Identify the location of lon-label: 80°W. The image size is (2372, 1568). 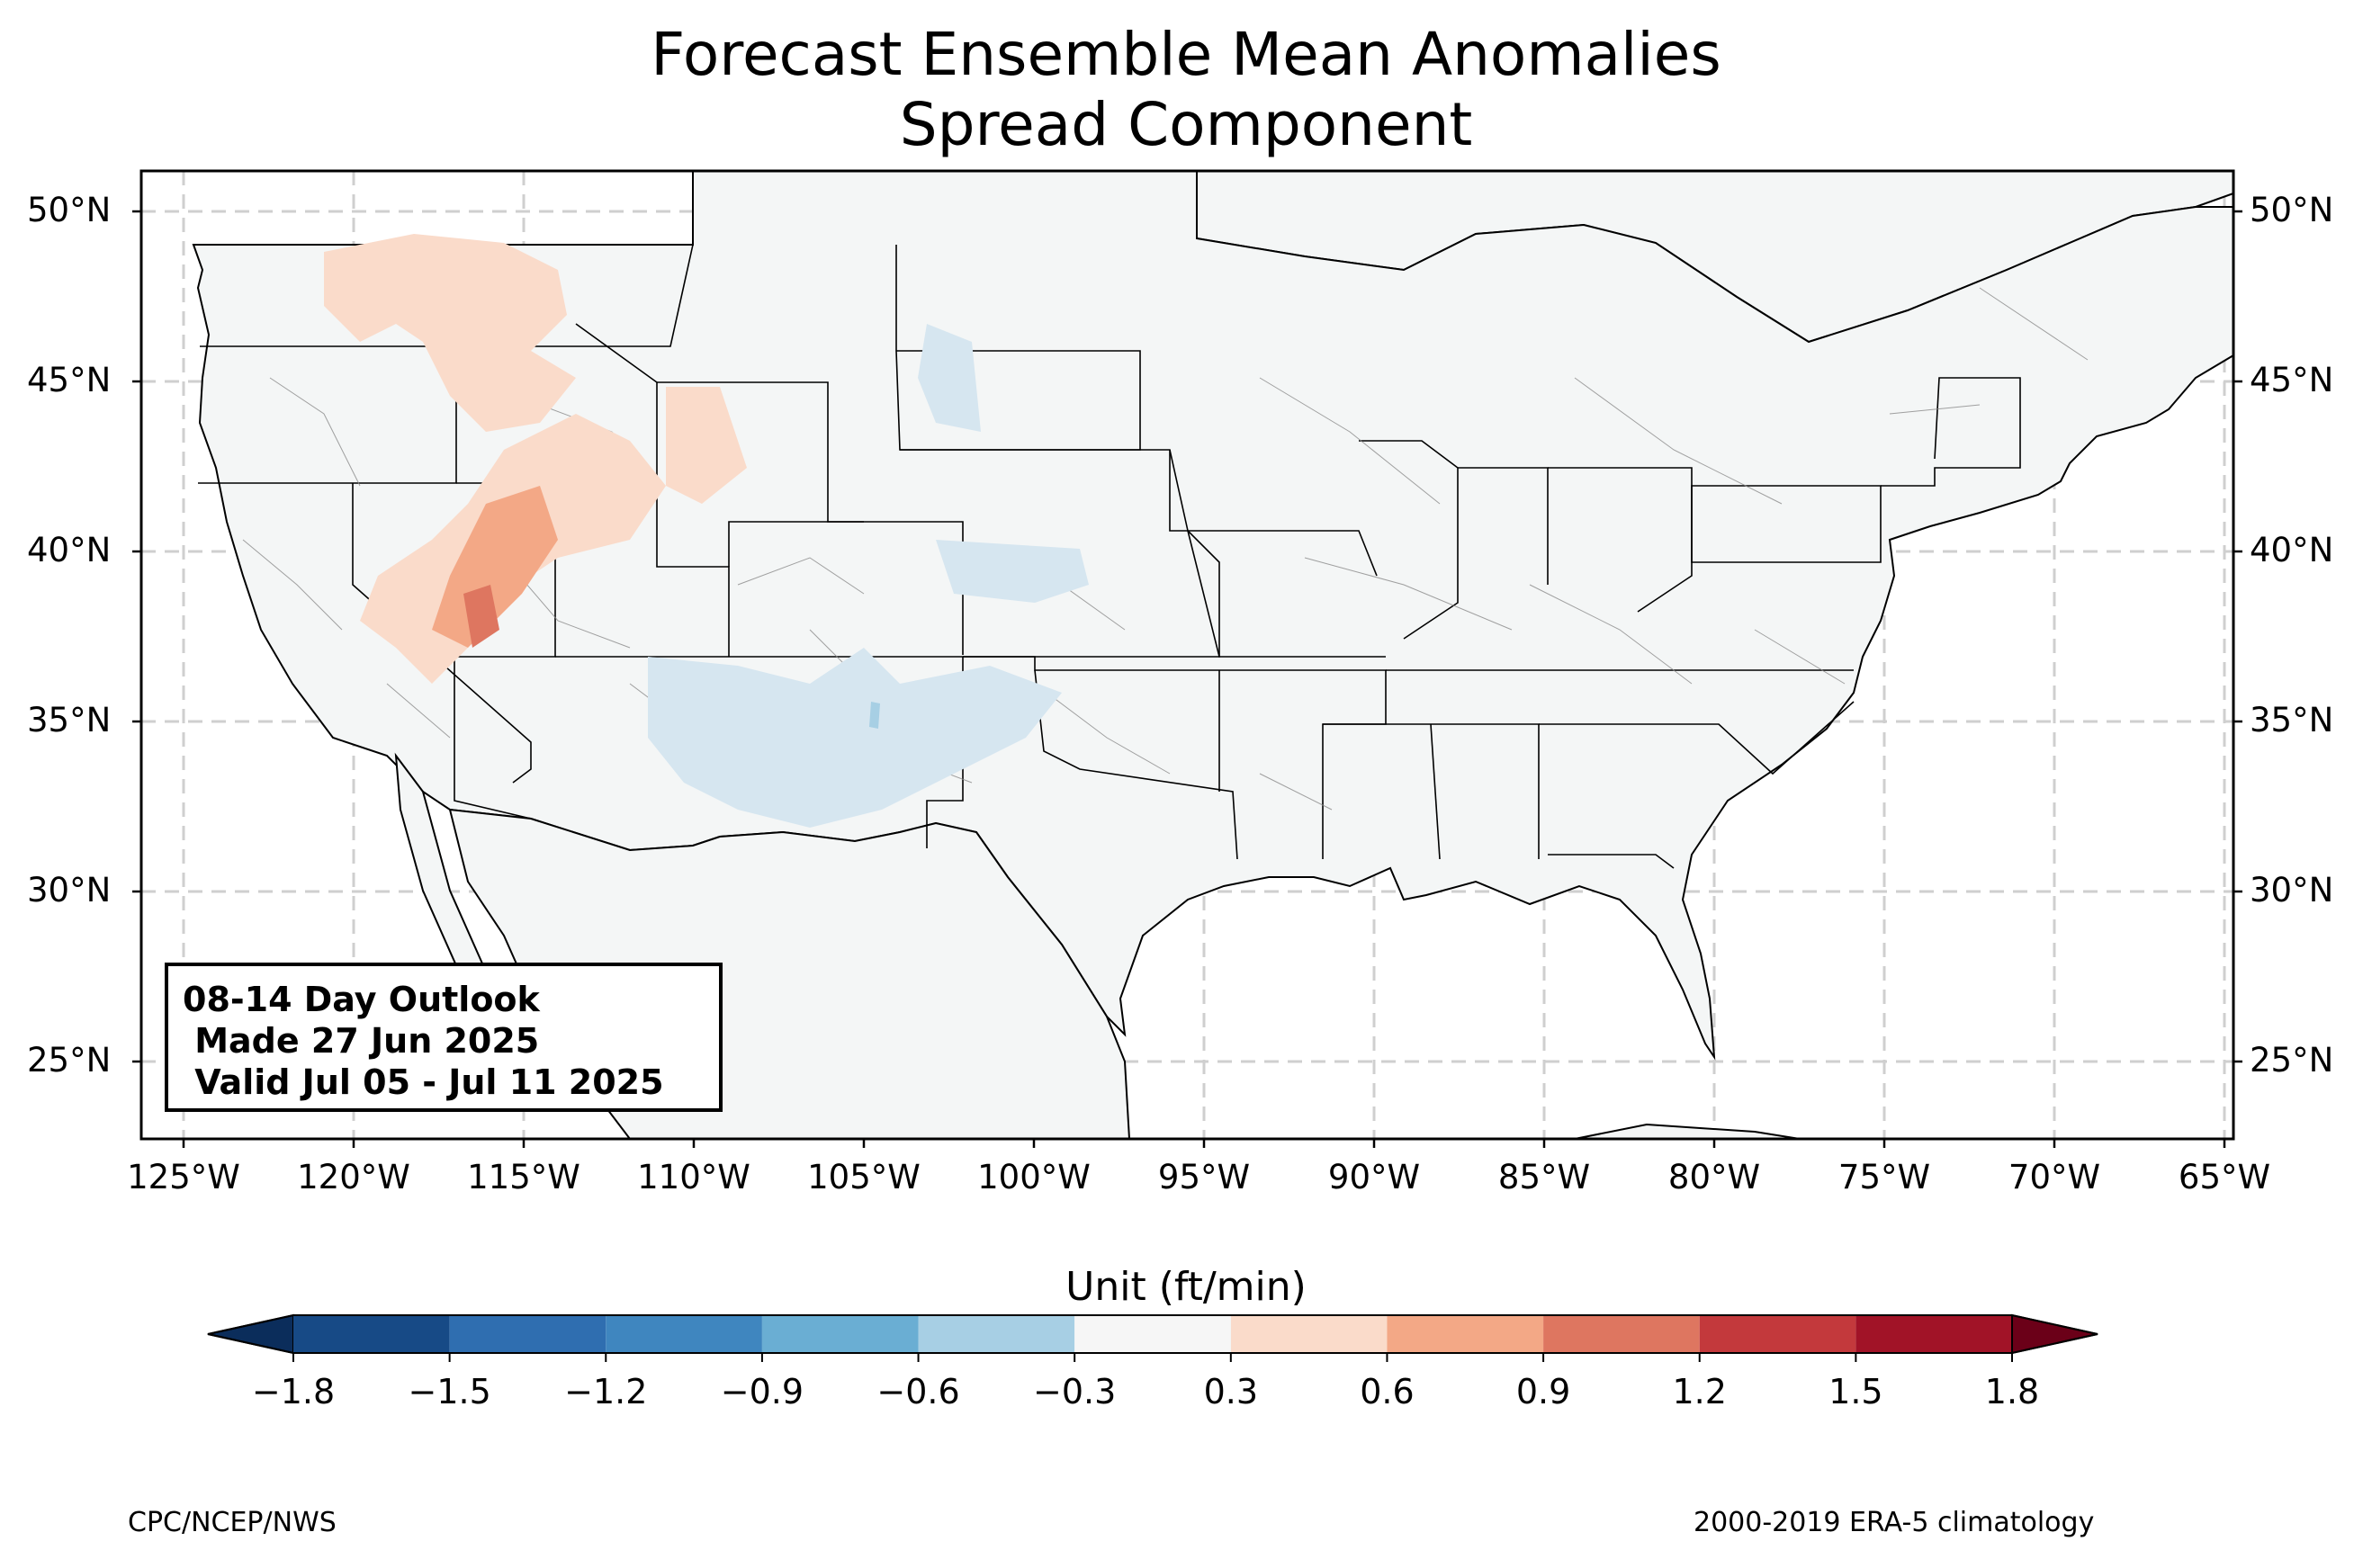
(1714, 1177).